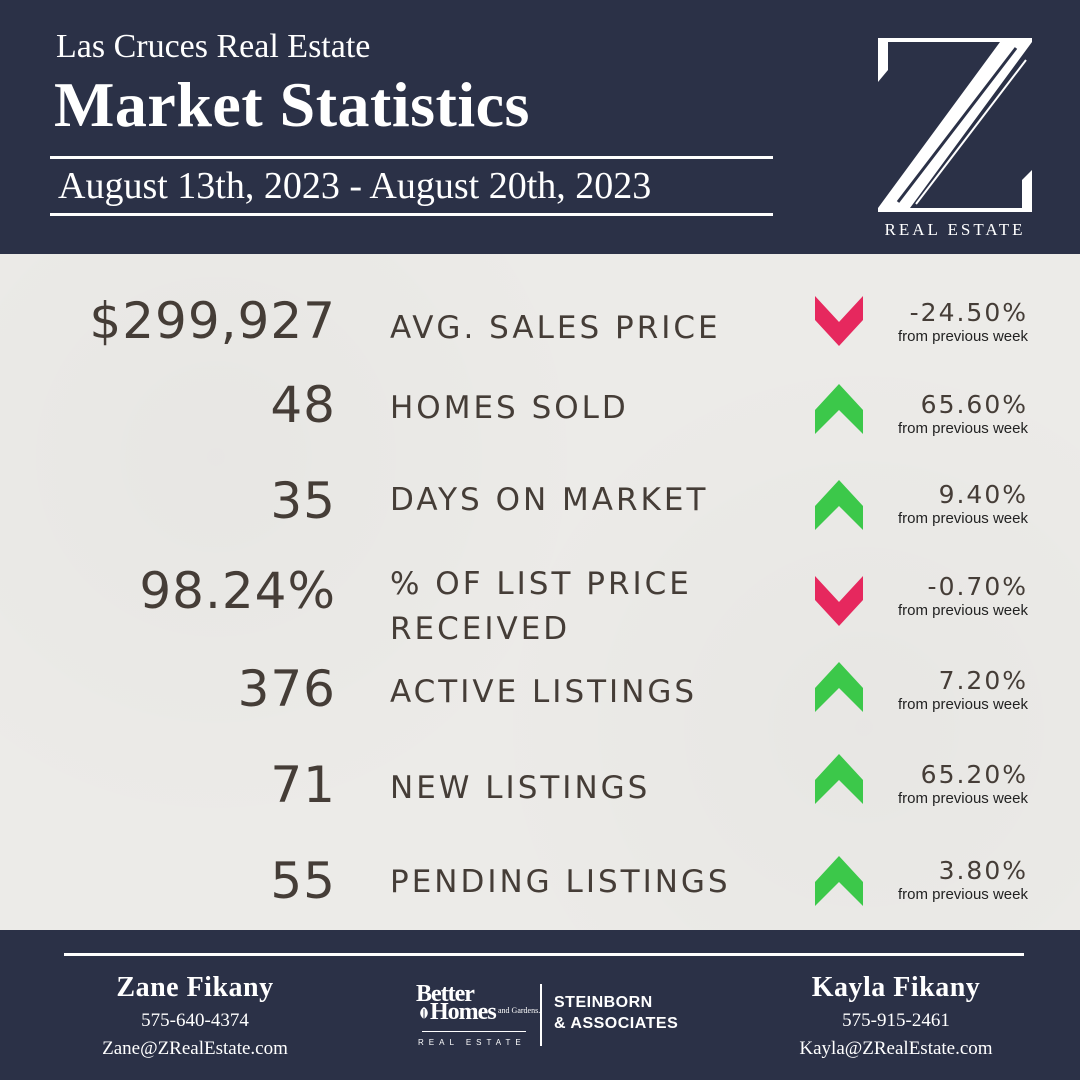 The image size is (1080, 1080). What do you see at coordinates (616, 1023) in the screenshot?
I see `partner-line-2: & ASSOCIATES` at bounding box center [616, 1023].